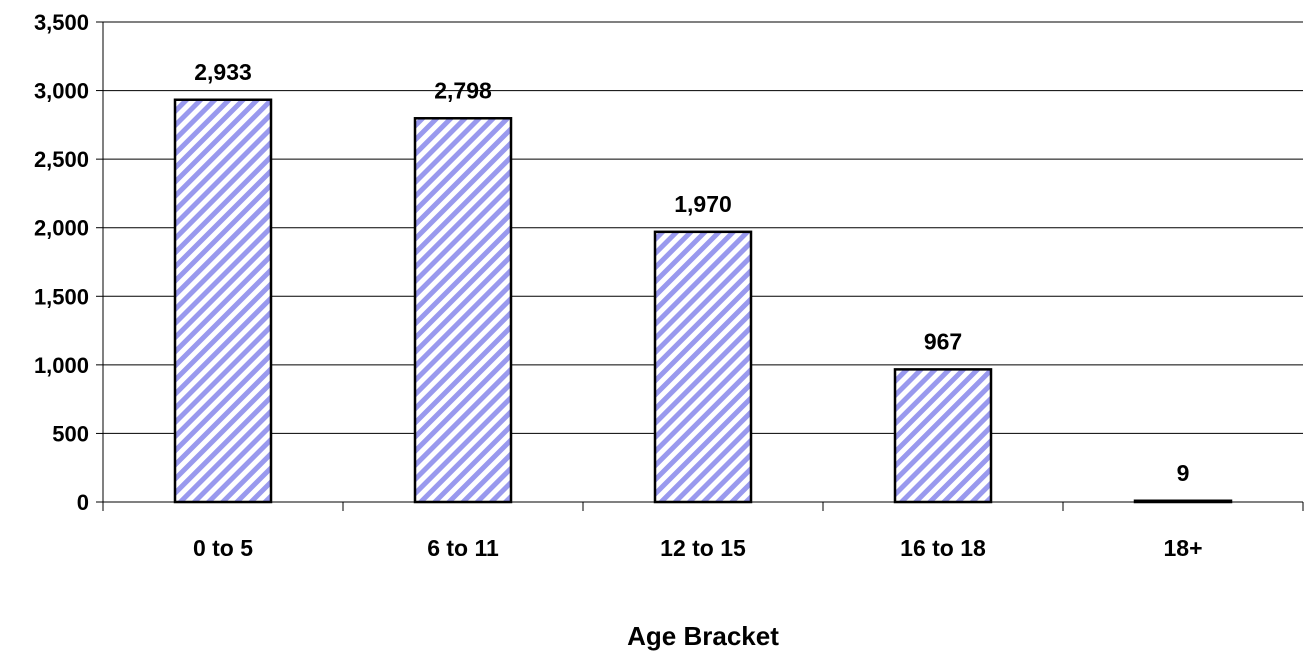  What do you see at coordinates (61, 365) in the screenshot?
I see `y-tick-label: 1,000` at bounding box center [61, 365].